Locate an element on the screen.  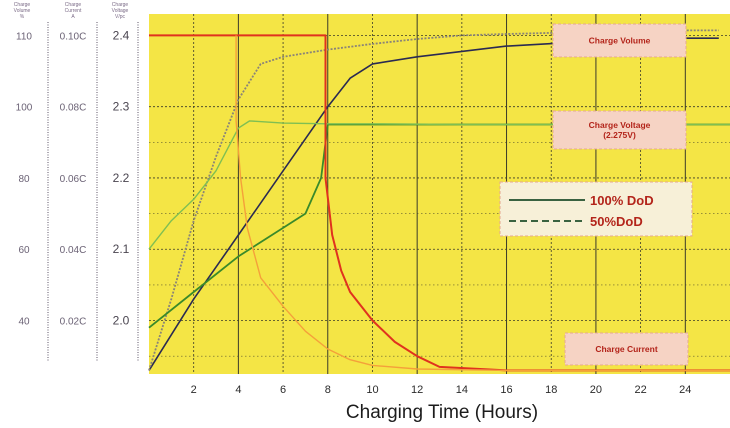
annotation-text: Charge Current is located at coordinates (626, 349).